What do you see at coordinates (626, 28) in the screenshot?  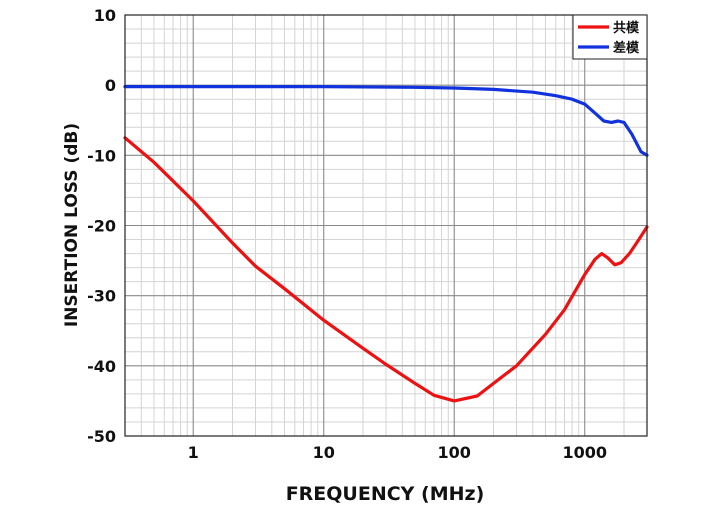 I see `legend-label-1: 共模` at bounding box center [626, 28].